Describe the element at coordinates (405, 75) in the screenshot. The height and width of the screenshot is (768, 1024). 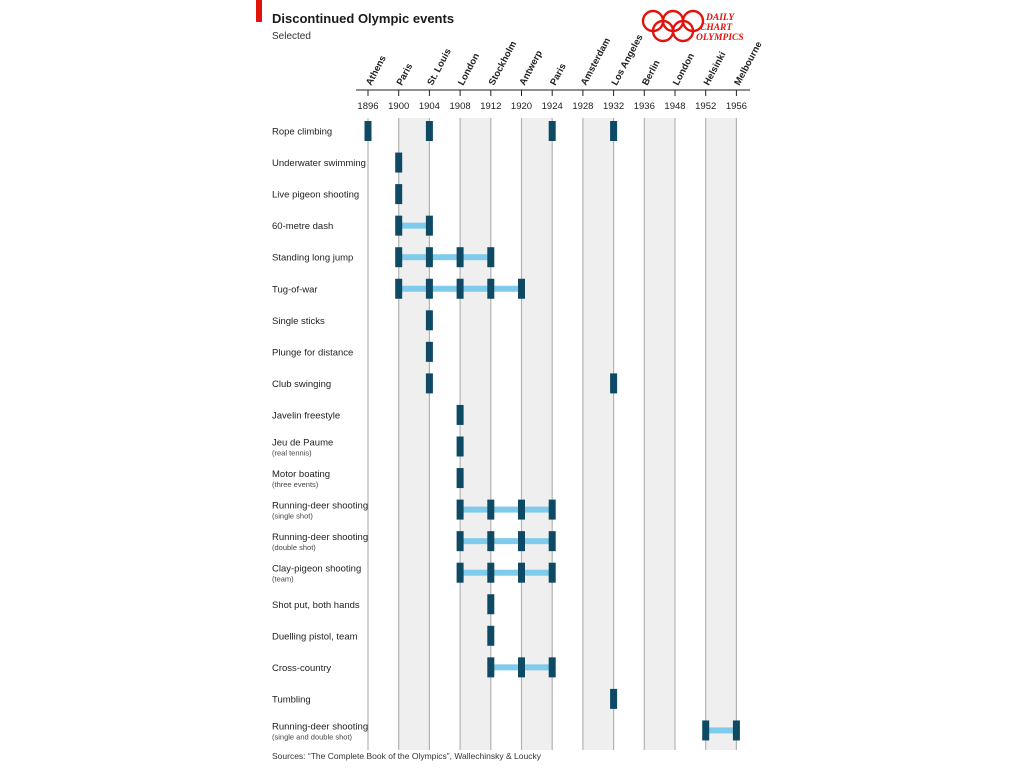
I see `city-label-1900: Paris` at that location.